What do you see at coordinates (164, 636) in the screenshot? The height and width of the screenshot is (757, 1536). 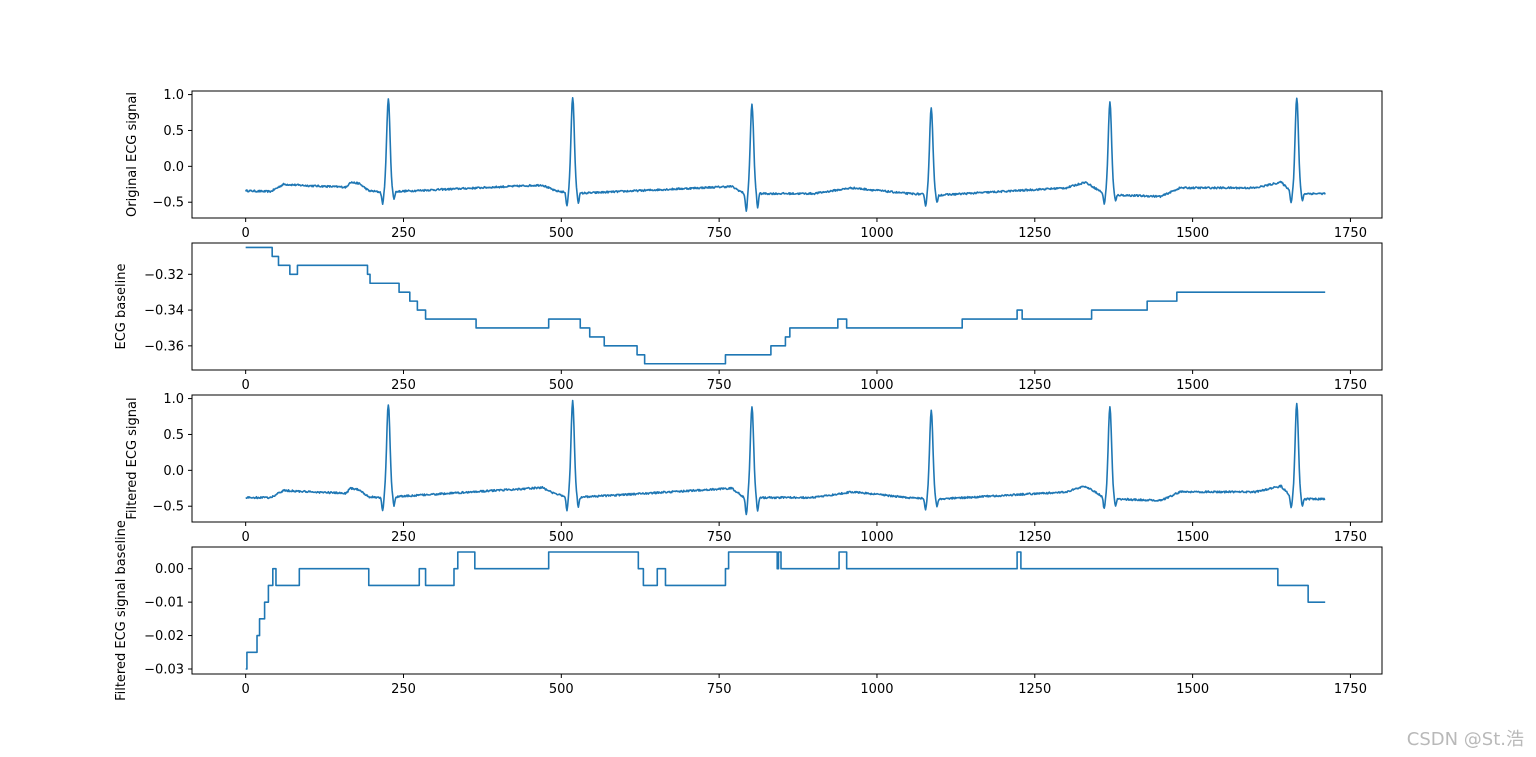 I see `y-tick-label: −0.02` at bounding box center [164, 636].